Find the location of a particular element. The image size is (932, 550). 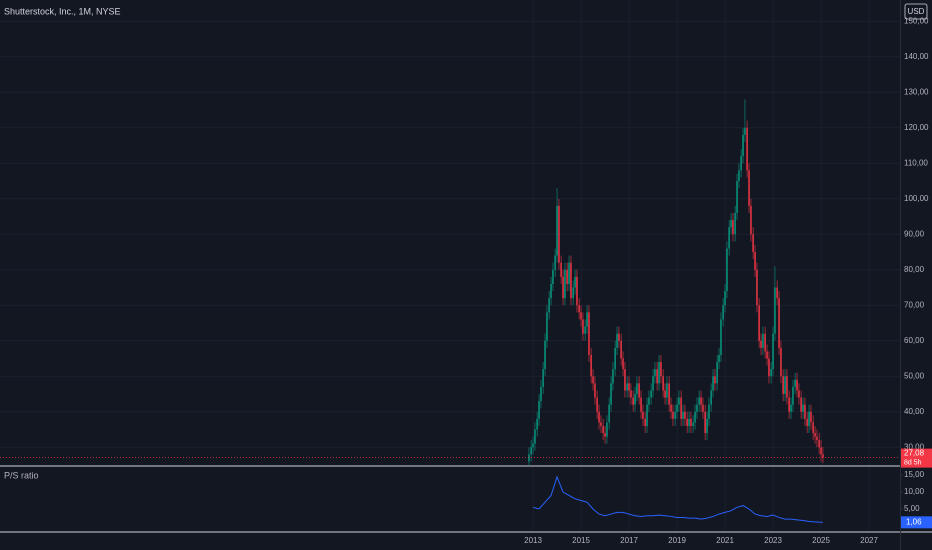

last-price-box is located at coordinates (916, 458).